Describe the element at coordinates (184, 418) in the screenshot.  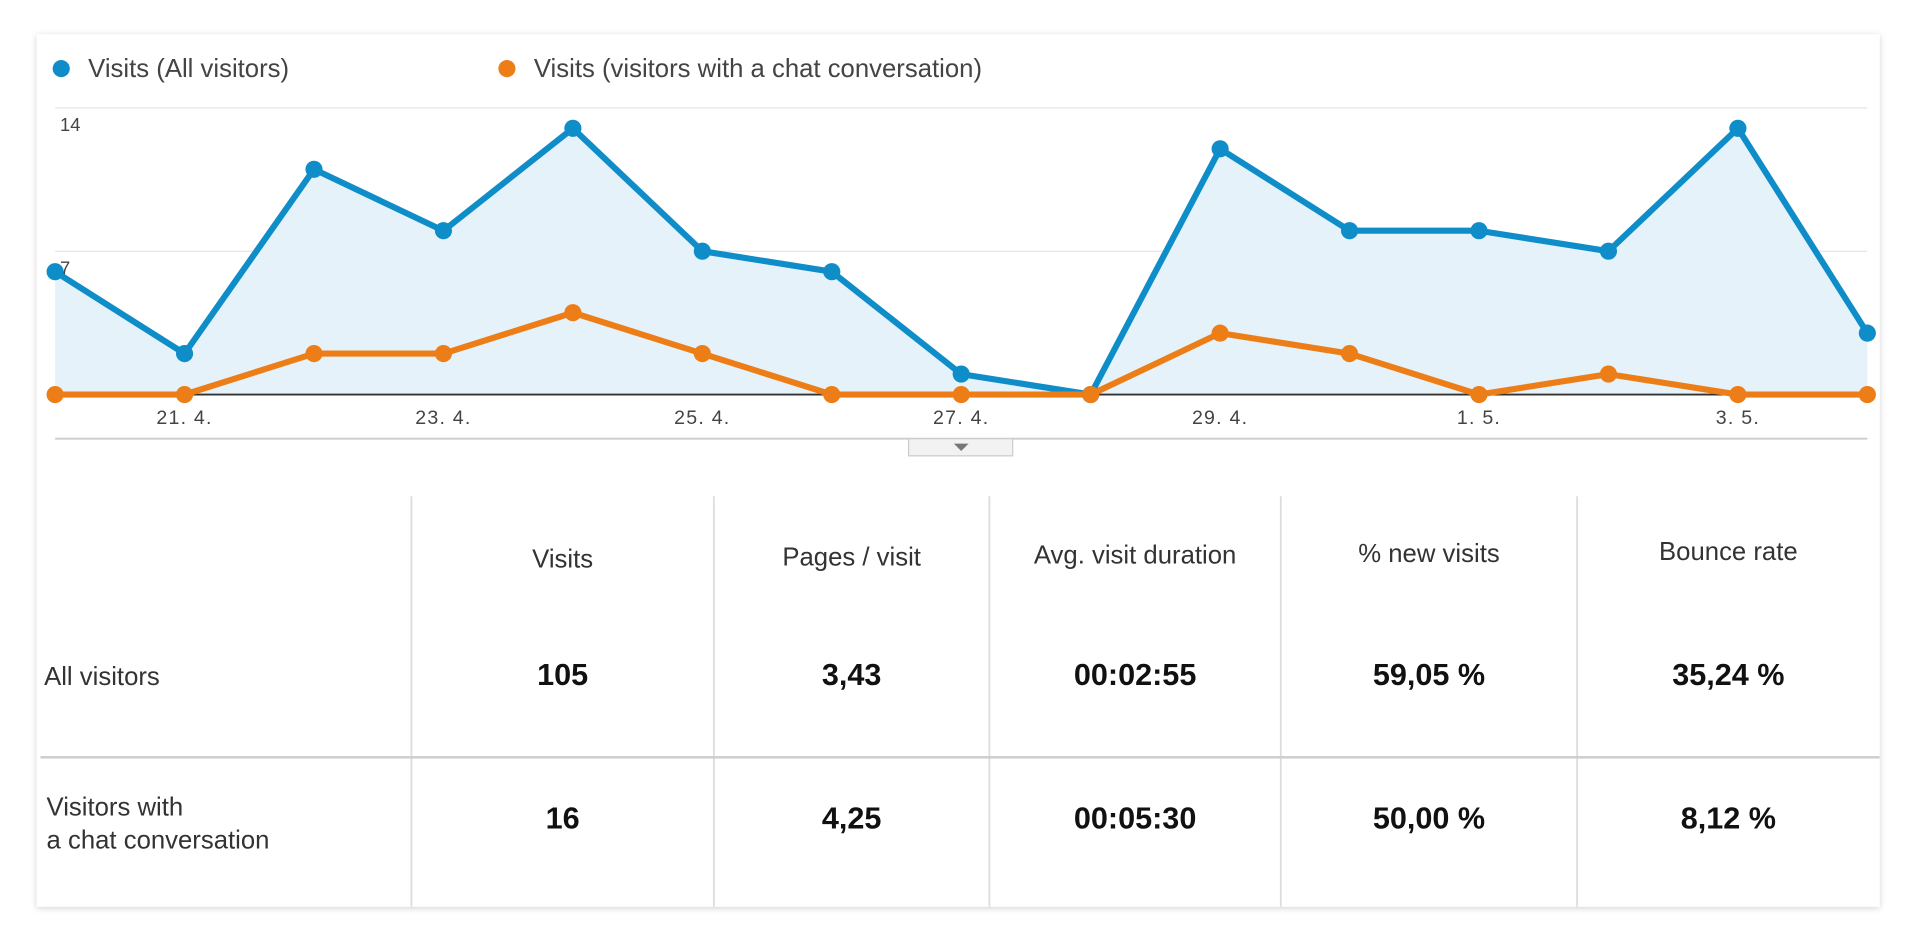
I see `x-tick-label: 21. 4.` at that location.